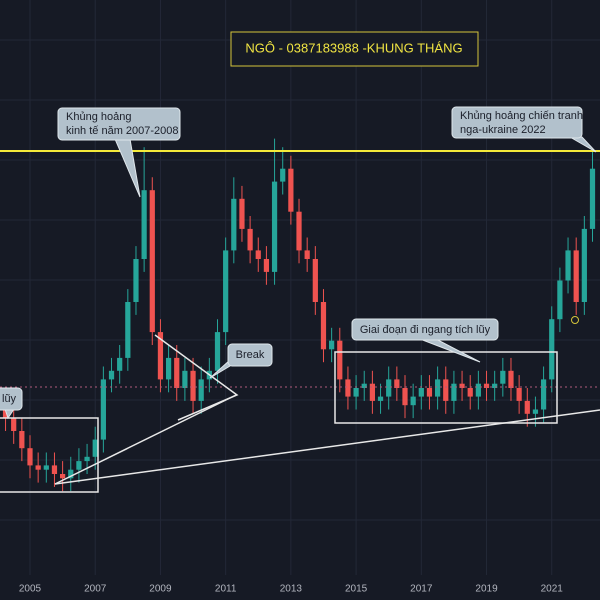 The height and width of the screenshot is (600, 600). Describe the element at coordinates (503, 130) in the screenshot. I see `callout-text: nga-ukraine 2022` at that location.